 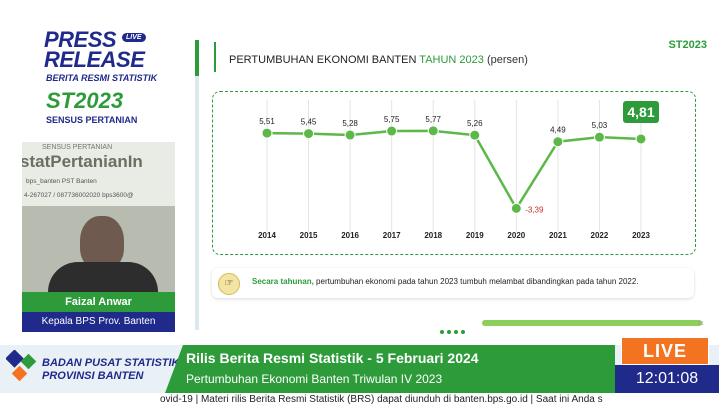 I want to click on data-label: 5,51, so click(x=267, y=121).